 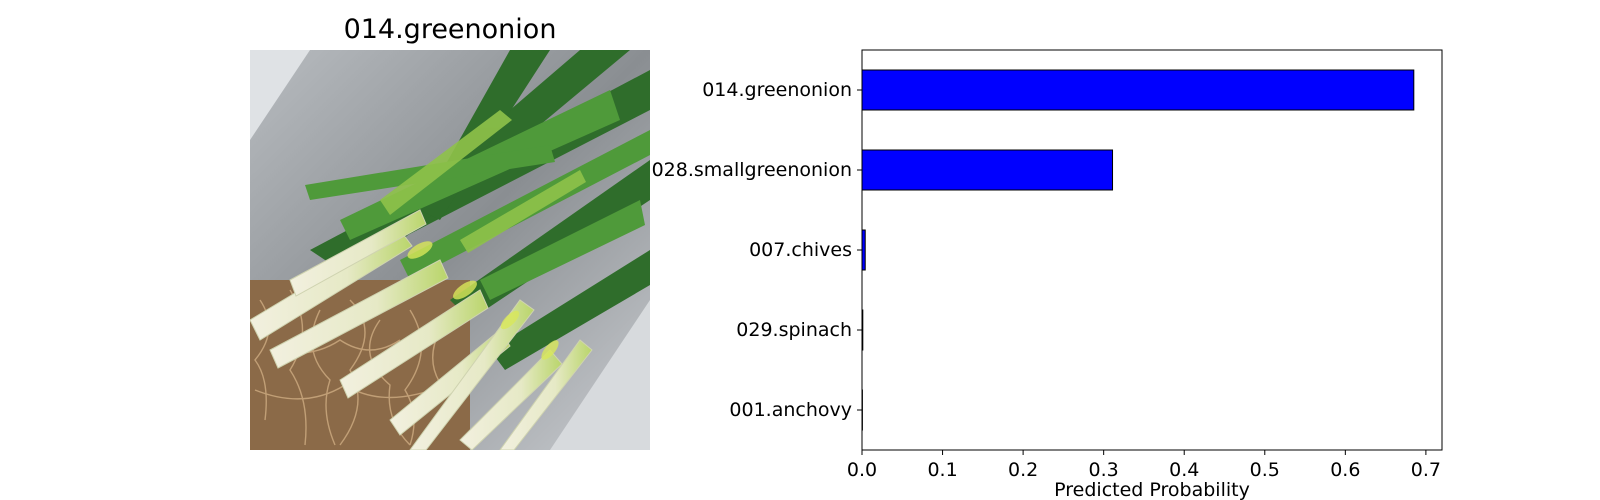 I want to click on x-axis-label: Predicted Probability, so click(x=1152, y=489).